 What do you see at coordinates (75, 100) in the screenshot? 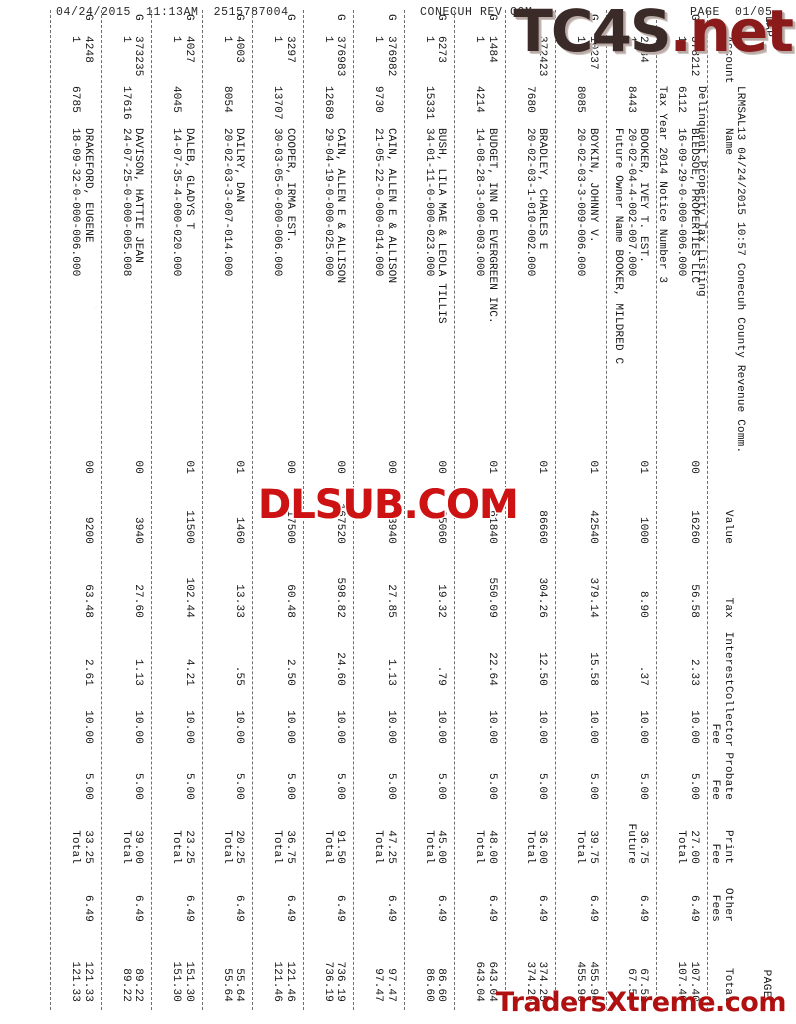
I see `row-parcel-index: 6785` at bounding box center [75, 100].